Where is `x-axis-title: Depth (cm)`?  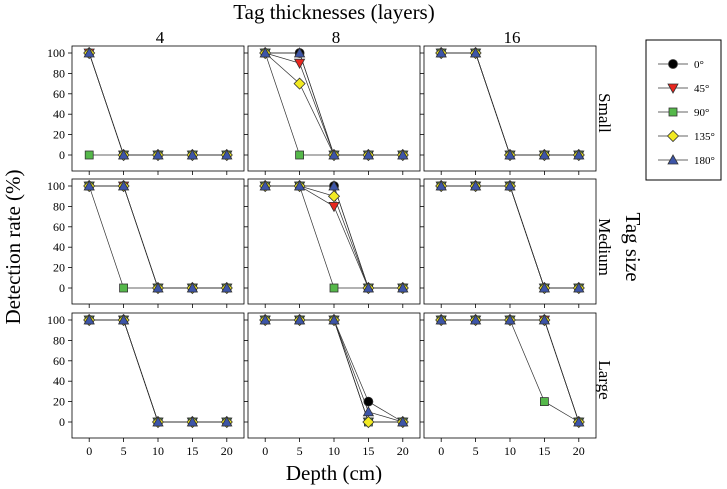
x-axis-title: Depth (cm) is located at coordinates (334, 473).